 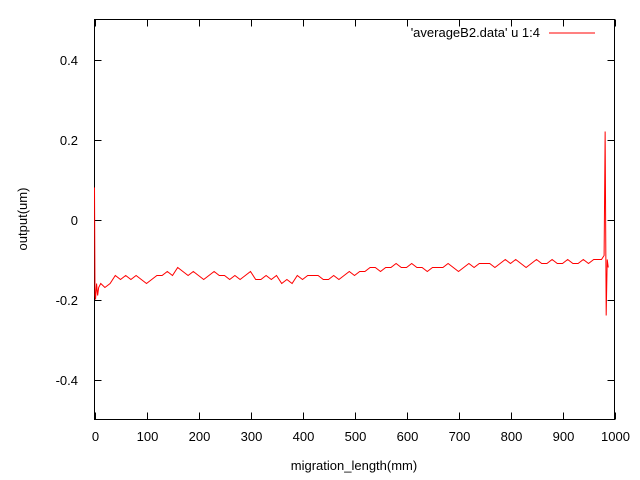 What do you see at coordinates (95, 436) in the screenshot?
I see `x-tick-label: 0` at bounding box center [95, 436].